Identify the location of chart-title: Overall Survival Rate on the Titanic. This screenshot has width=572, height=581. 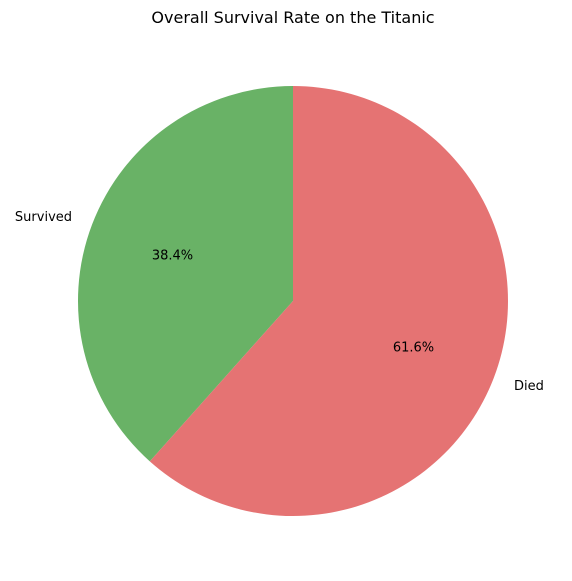
(292, 17).